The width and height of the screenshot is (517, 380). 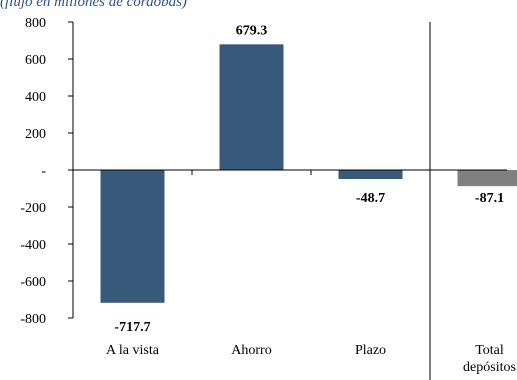 What do you see at coordinates (35, 60) in the screenshot?
I see `y-tick-label: 600` at bounding box center [35, 60].